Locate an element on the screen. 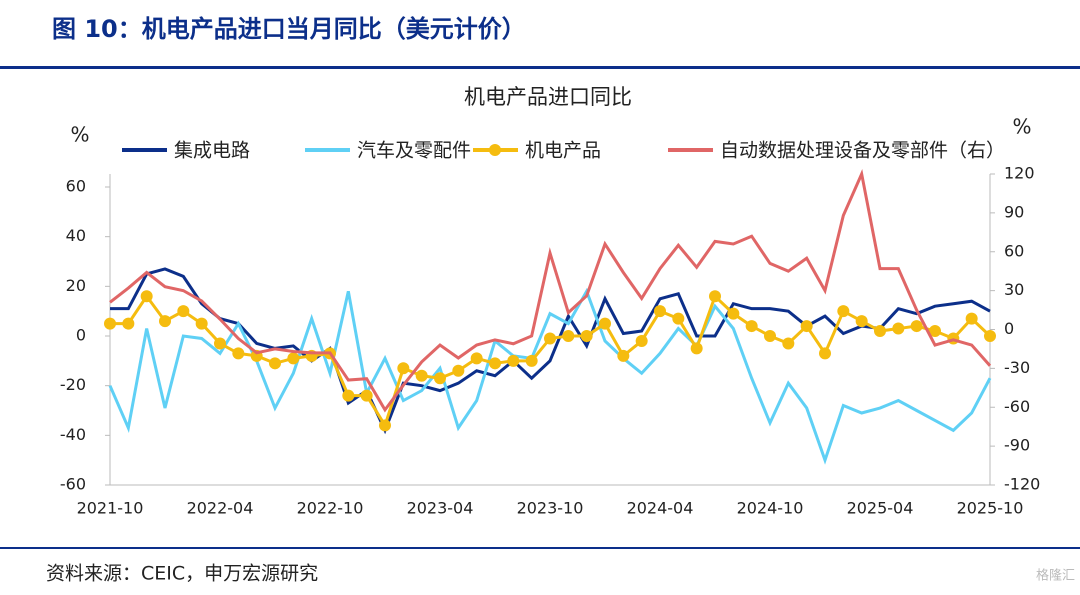 The image size is (1080, 595). y-tick-label: -40 is located at coordinates (73, 434).